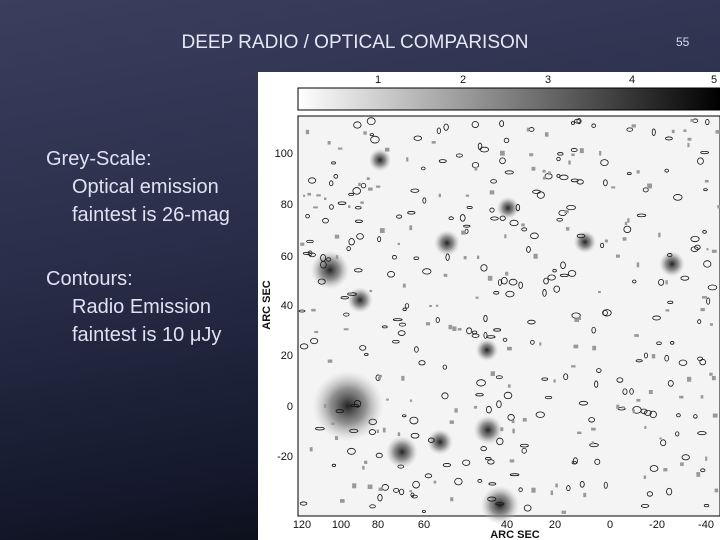 This screenshot has height=540, width=720. What do you see at coordinates (706, 525) in the screenshot?
I see `x-tick-label: -40` at bounding box center [706, 525].